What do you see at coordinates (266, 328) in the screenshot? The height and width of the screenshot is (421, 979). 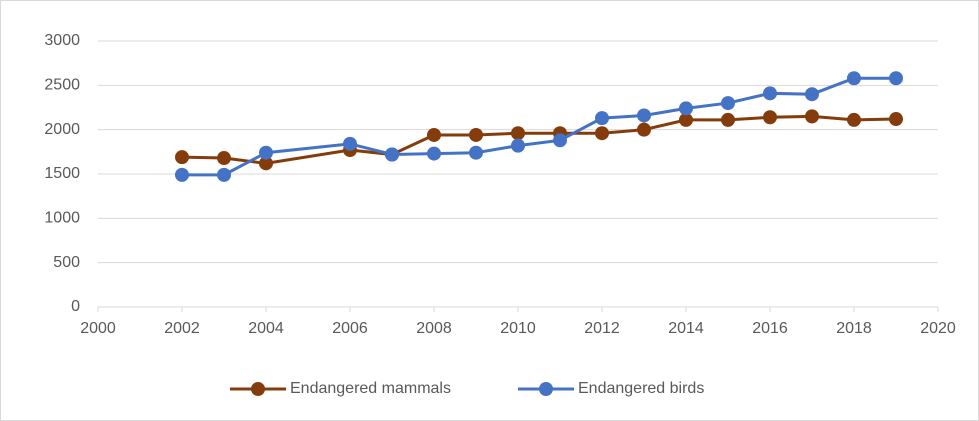 I see `x-tick-label: 2004` at bounding box center [266, 328].